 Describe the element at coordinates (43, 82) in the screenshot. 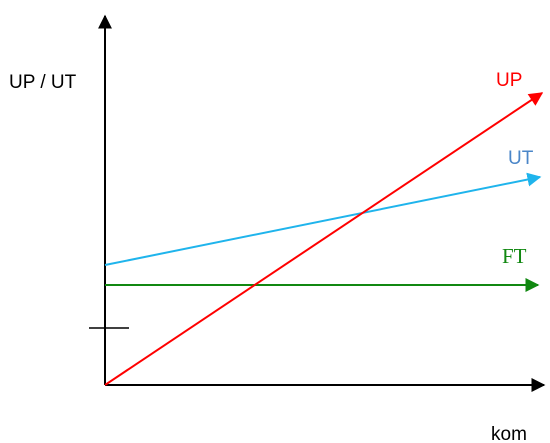

I see `y-axis-label: UP / UT` at that location.